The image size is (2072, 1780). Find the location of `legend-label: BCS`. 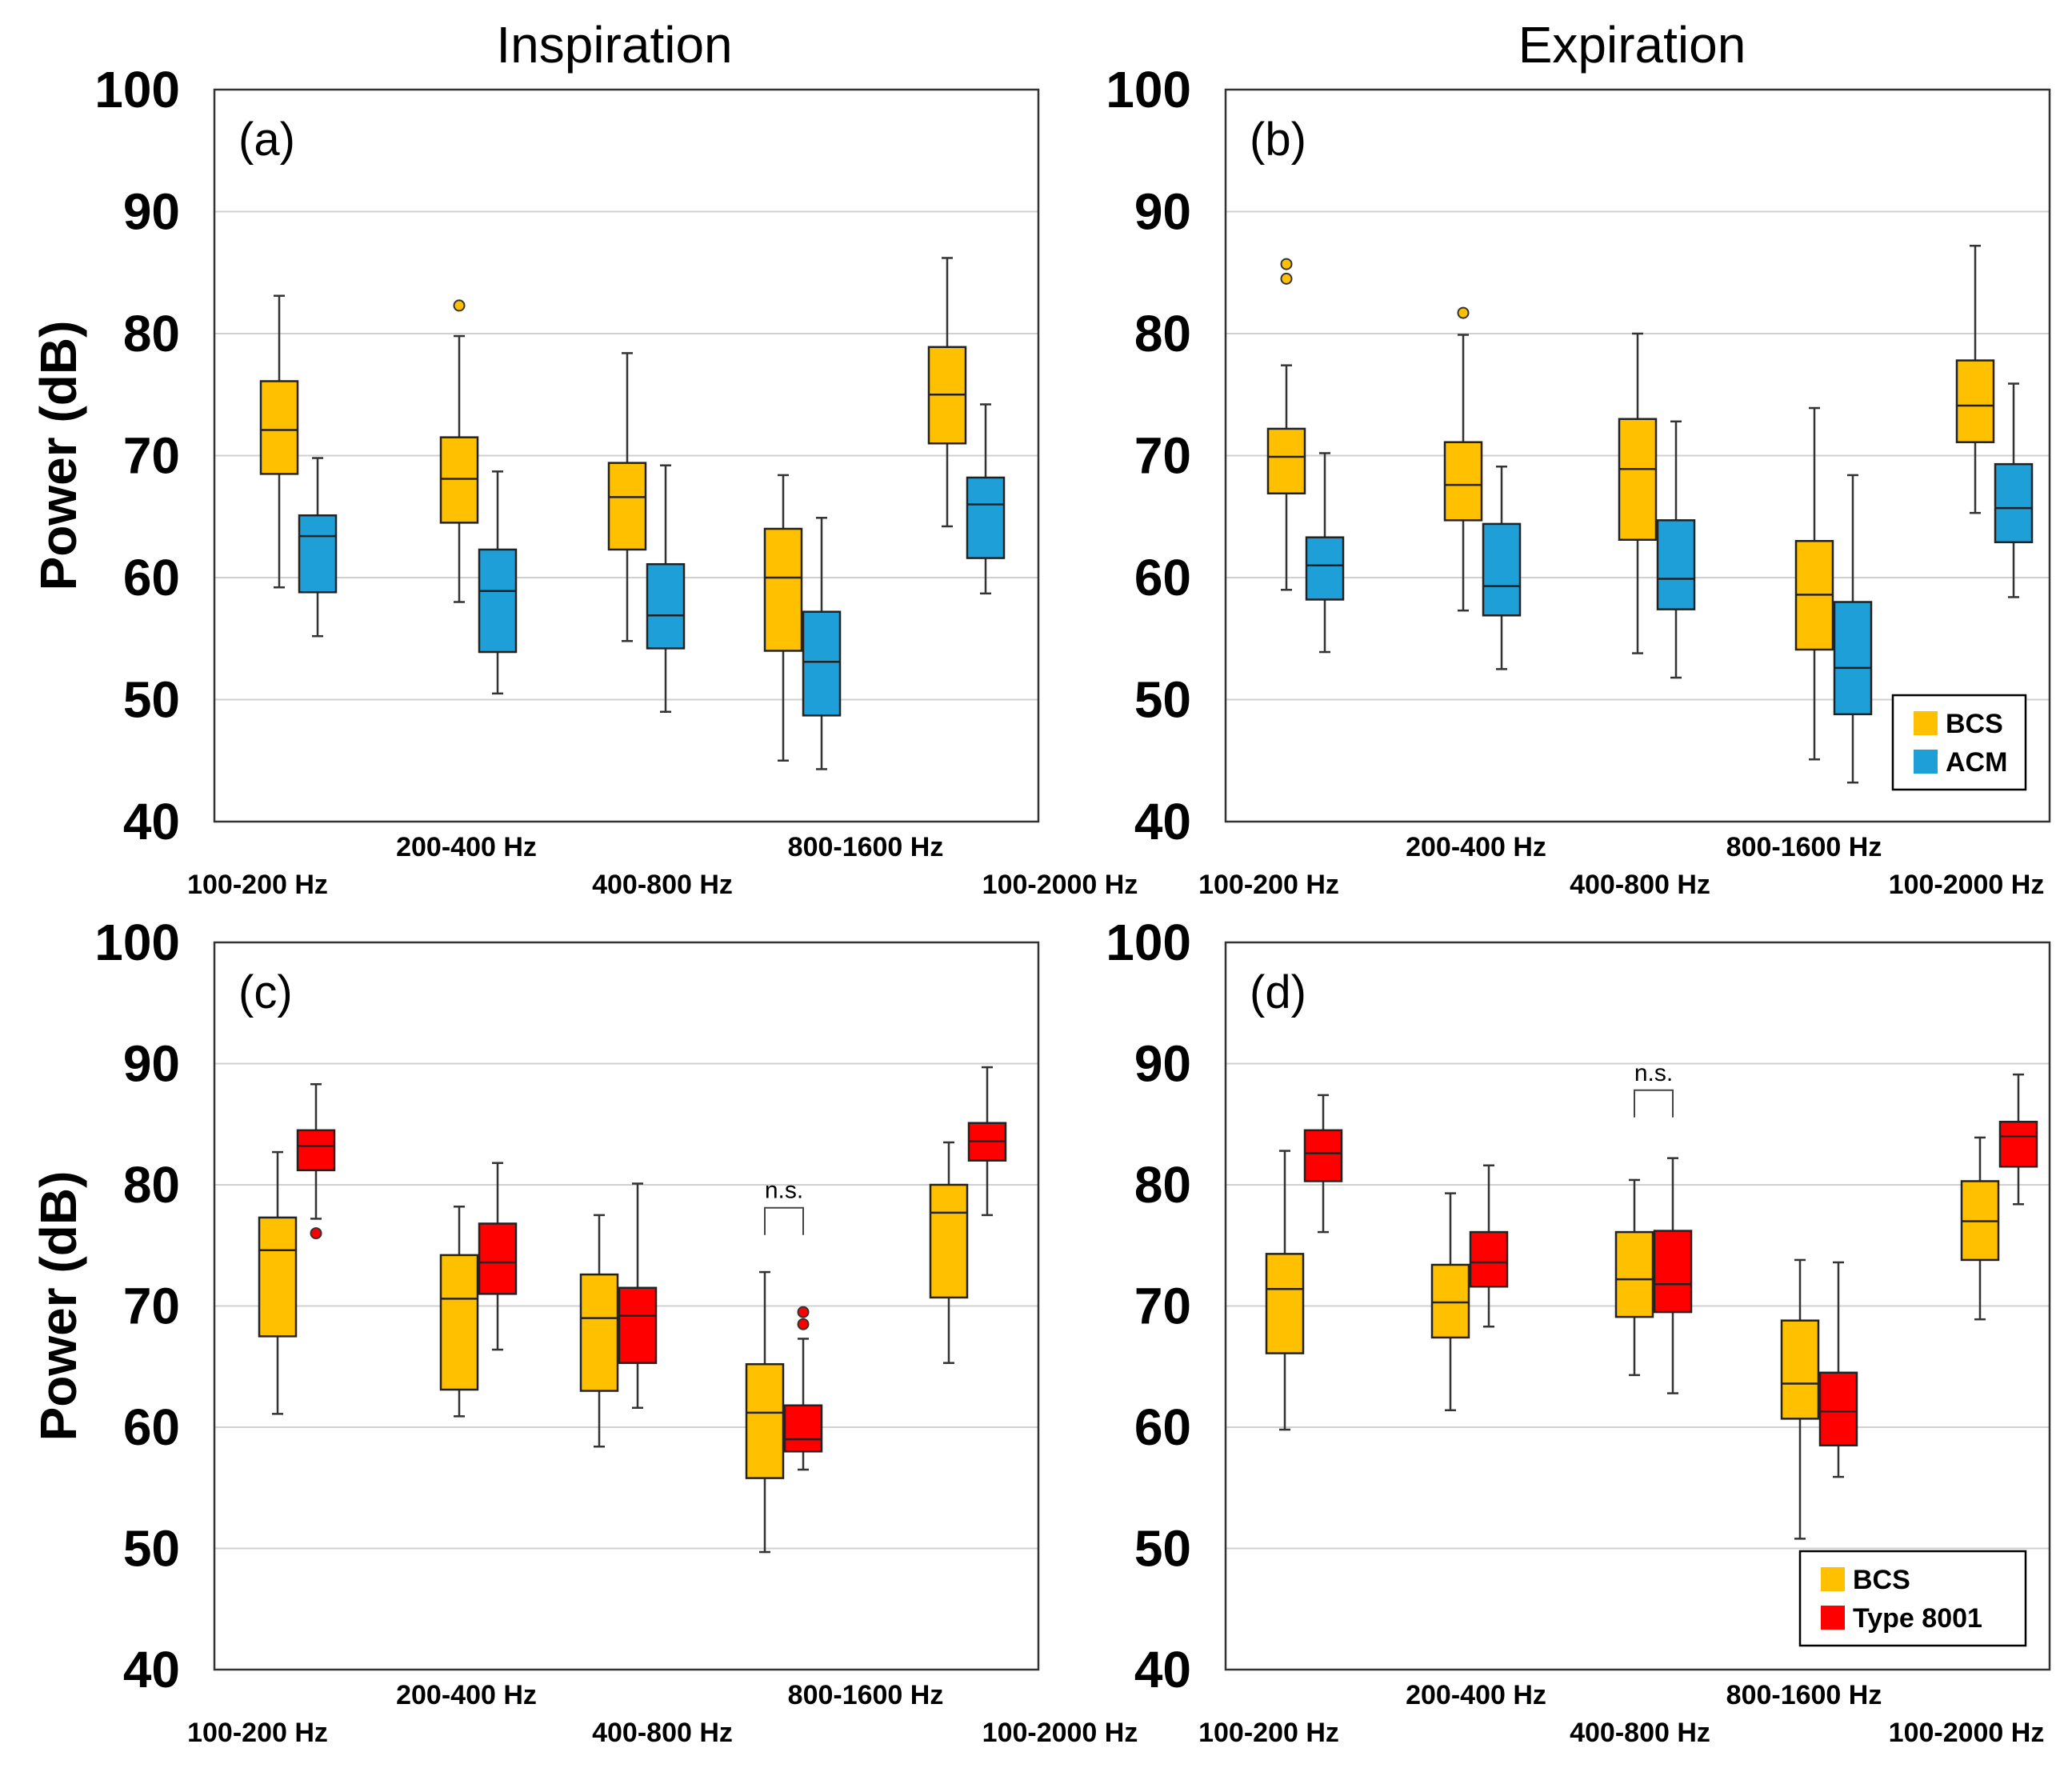

legend-label: BCS is located at coordinates (1881, 1580).